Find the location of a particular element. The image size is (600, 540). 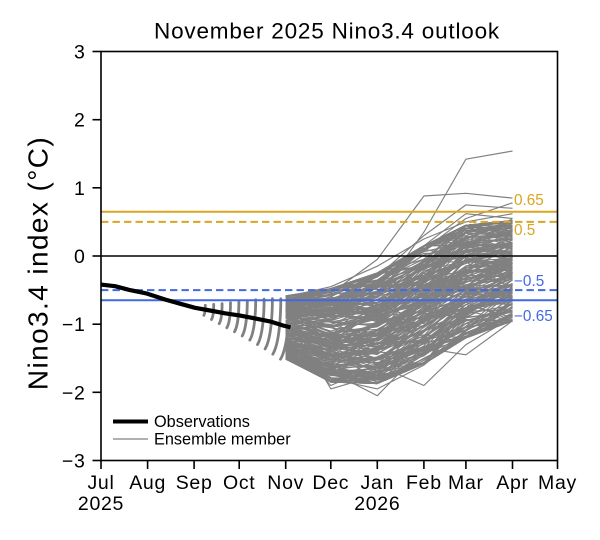

svg-text: 0.5 is located at coordinates (524, 230).